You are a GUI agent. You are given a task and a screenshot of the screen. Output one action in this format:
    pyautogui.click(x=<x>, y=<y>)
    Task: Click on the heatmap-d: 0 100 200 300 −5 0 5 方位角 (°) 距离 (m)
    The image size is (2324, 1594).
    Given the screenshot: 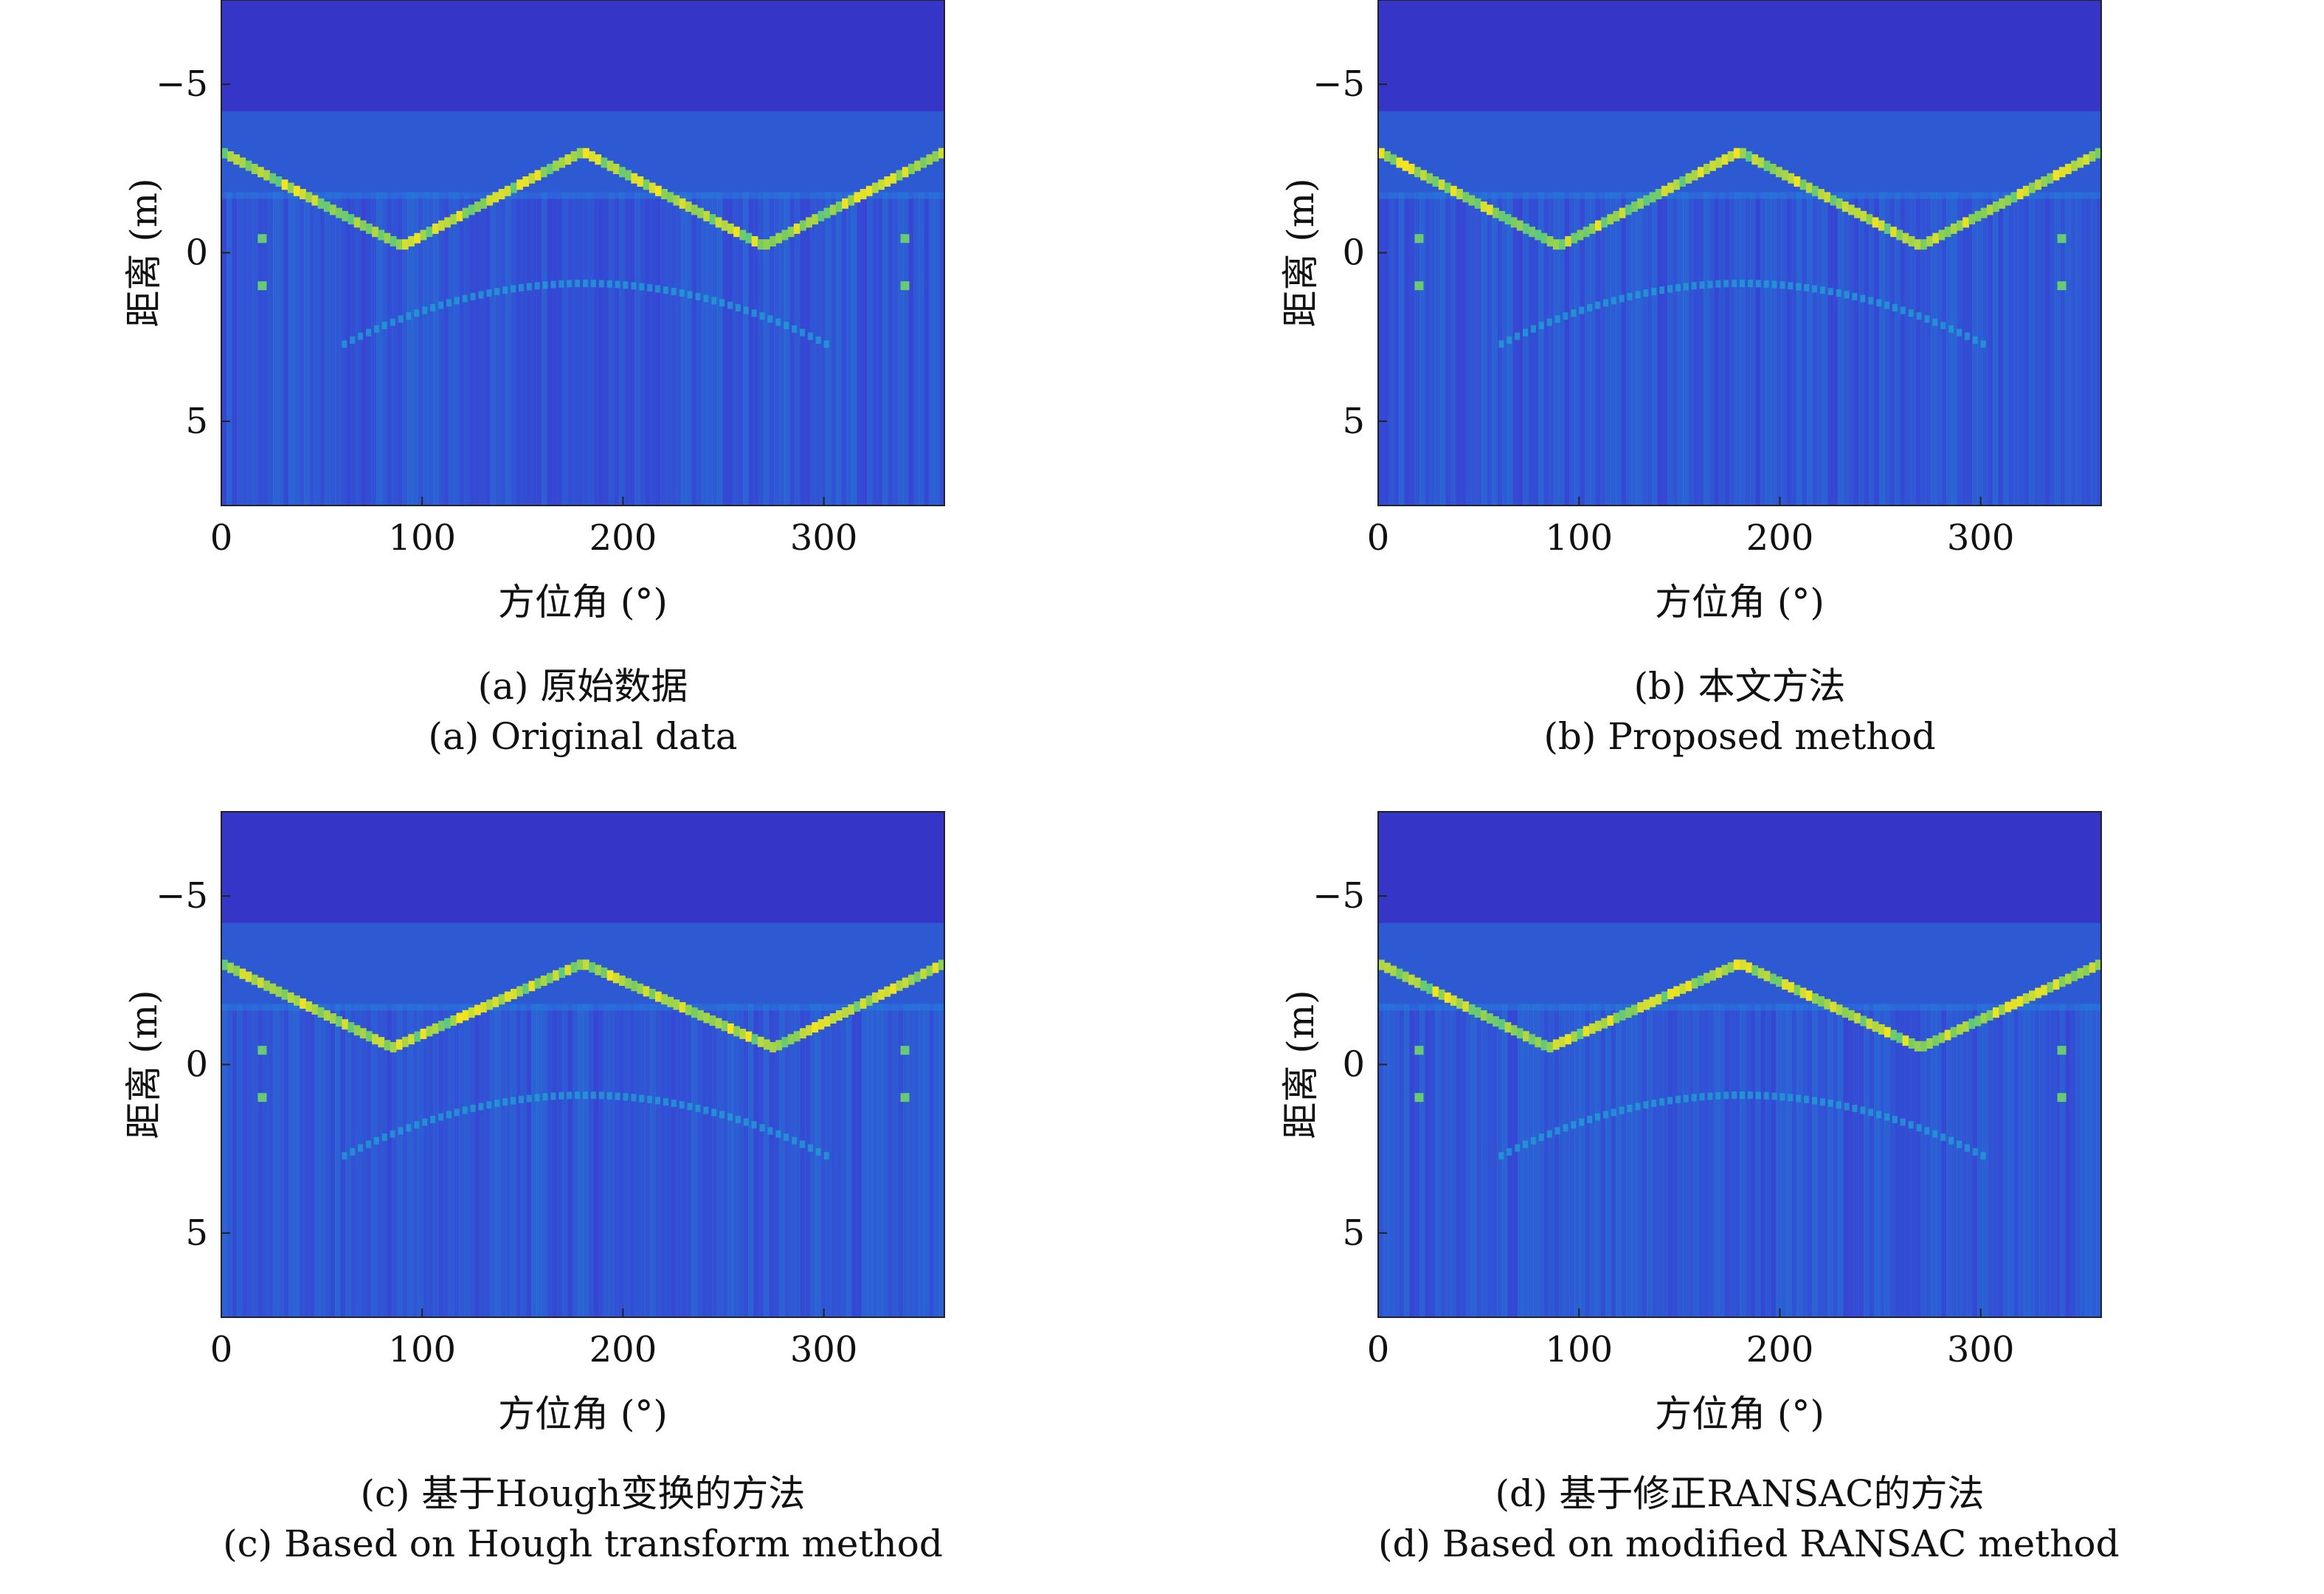 What is the action you would take?
    pyautogui.click(x=1690, y=1123)
    